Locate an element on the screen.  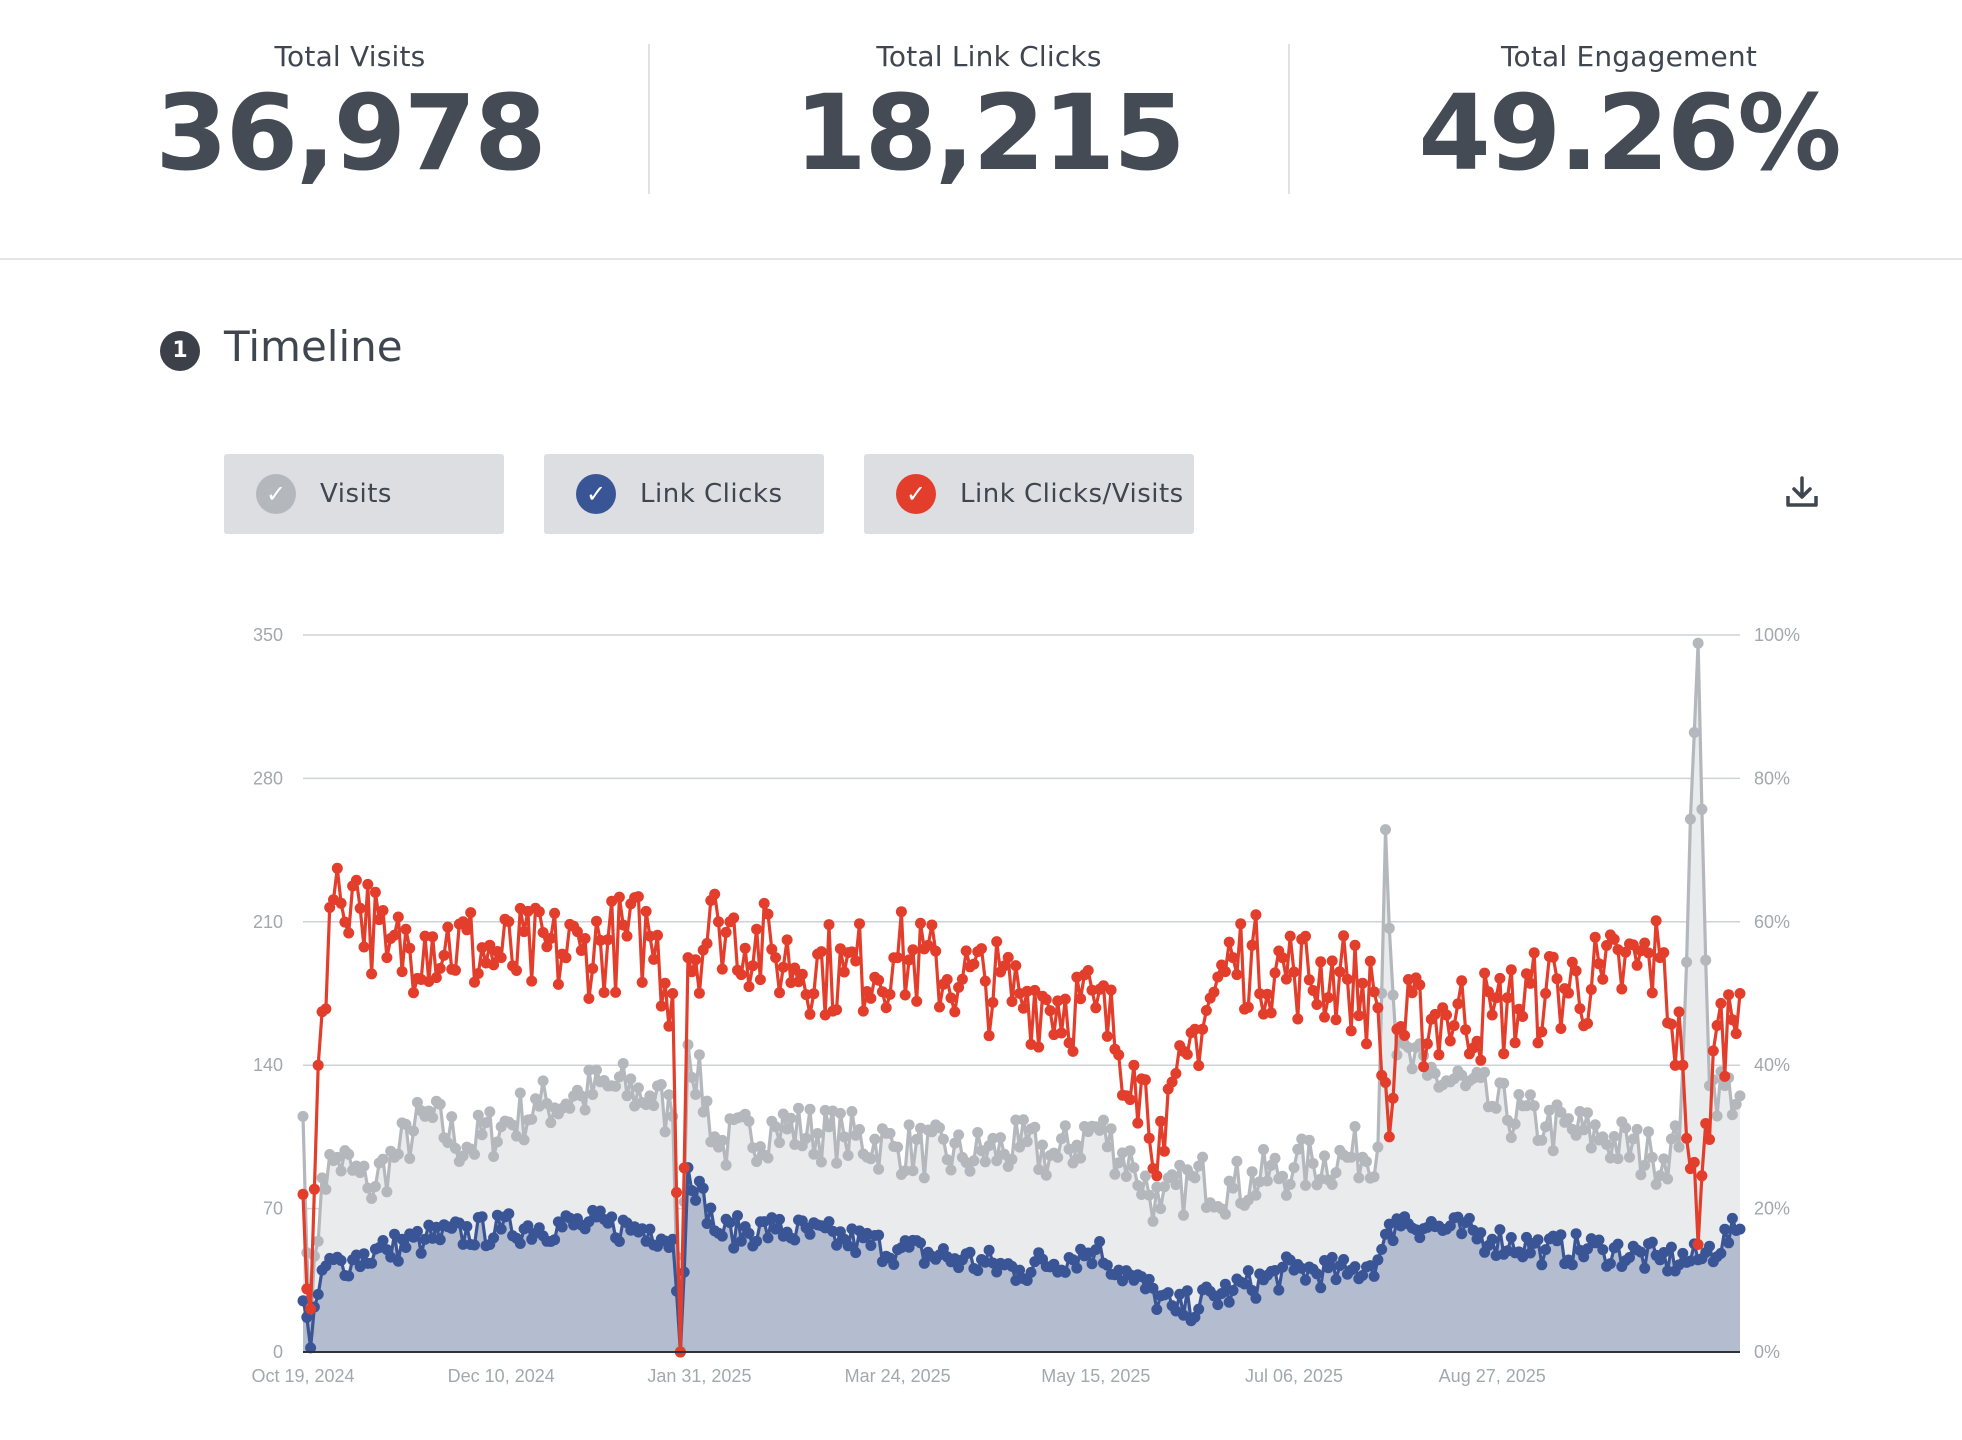
download-icon is located at coordinates (1802, 492).